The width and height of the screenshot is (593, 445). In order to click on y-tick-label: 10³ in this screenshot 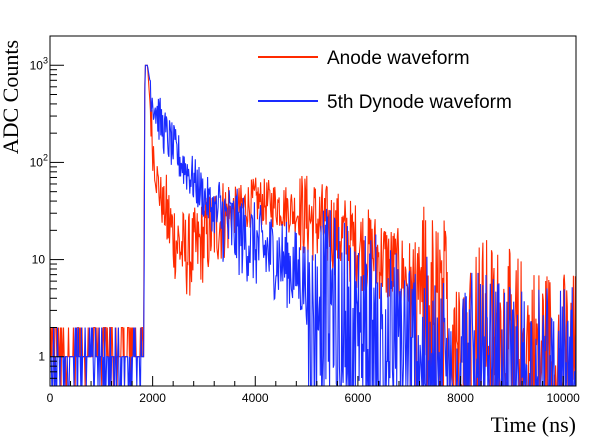, I will do `click(39, 63)`.